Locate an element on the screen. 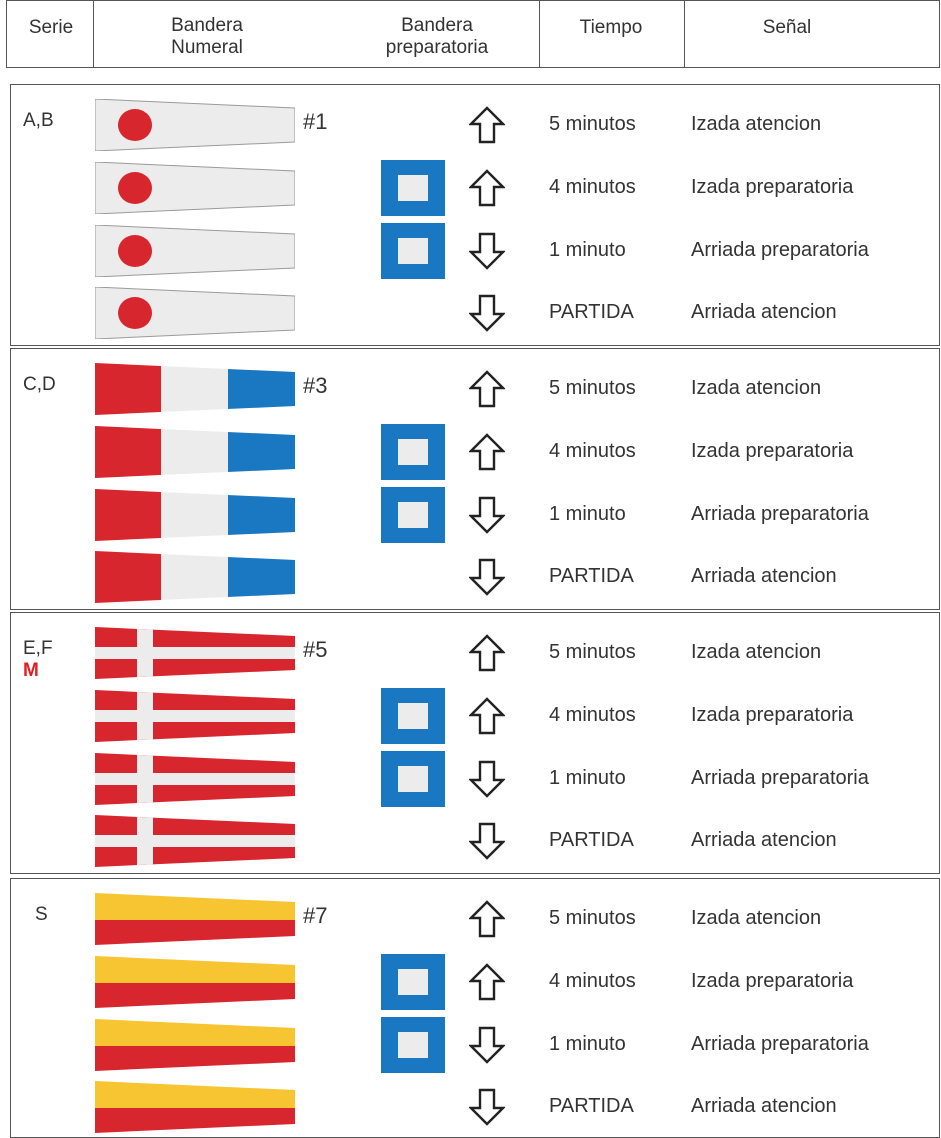  serie-label: S is located at coordinates (41, 914).